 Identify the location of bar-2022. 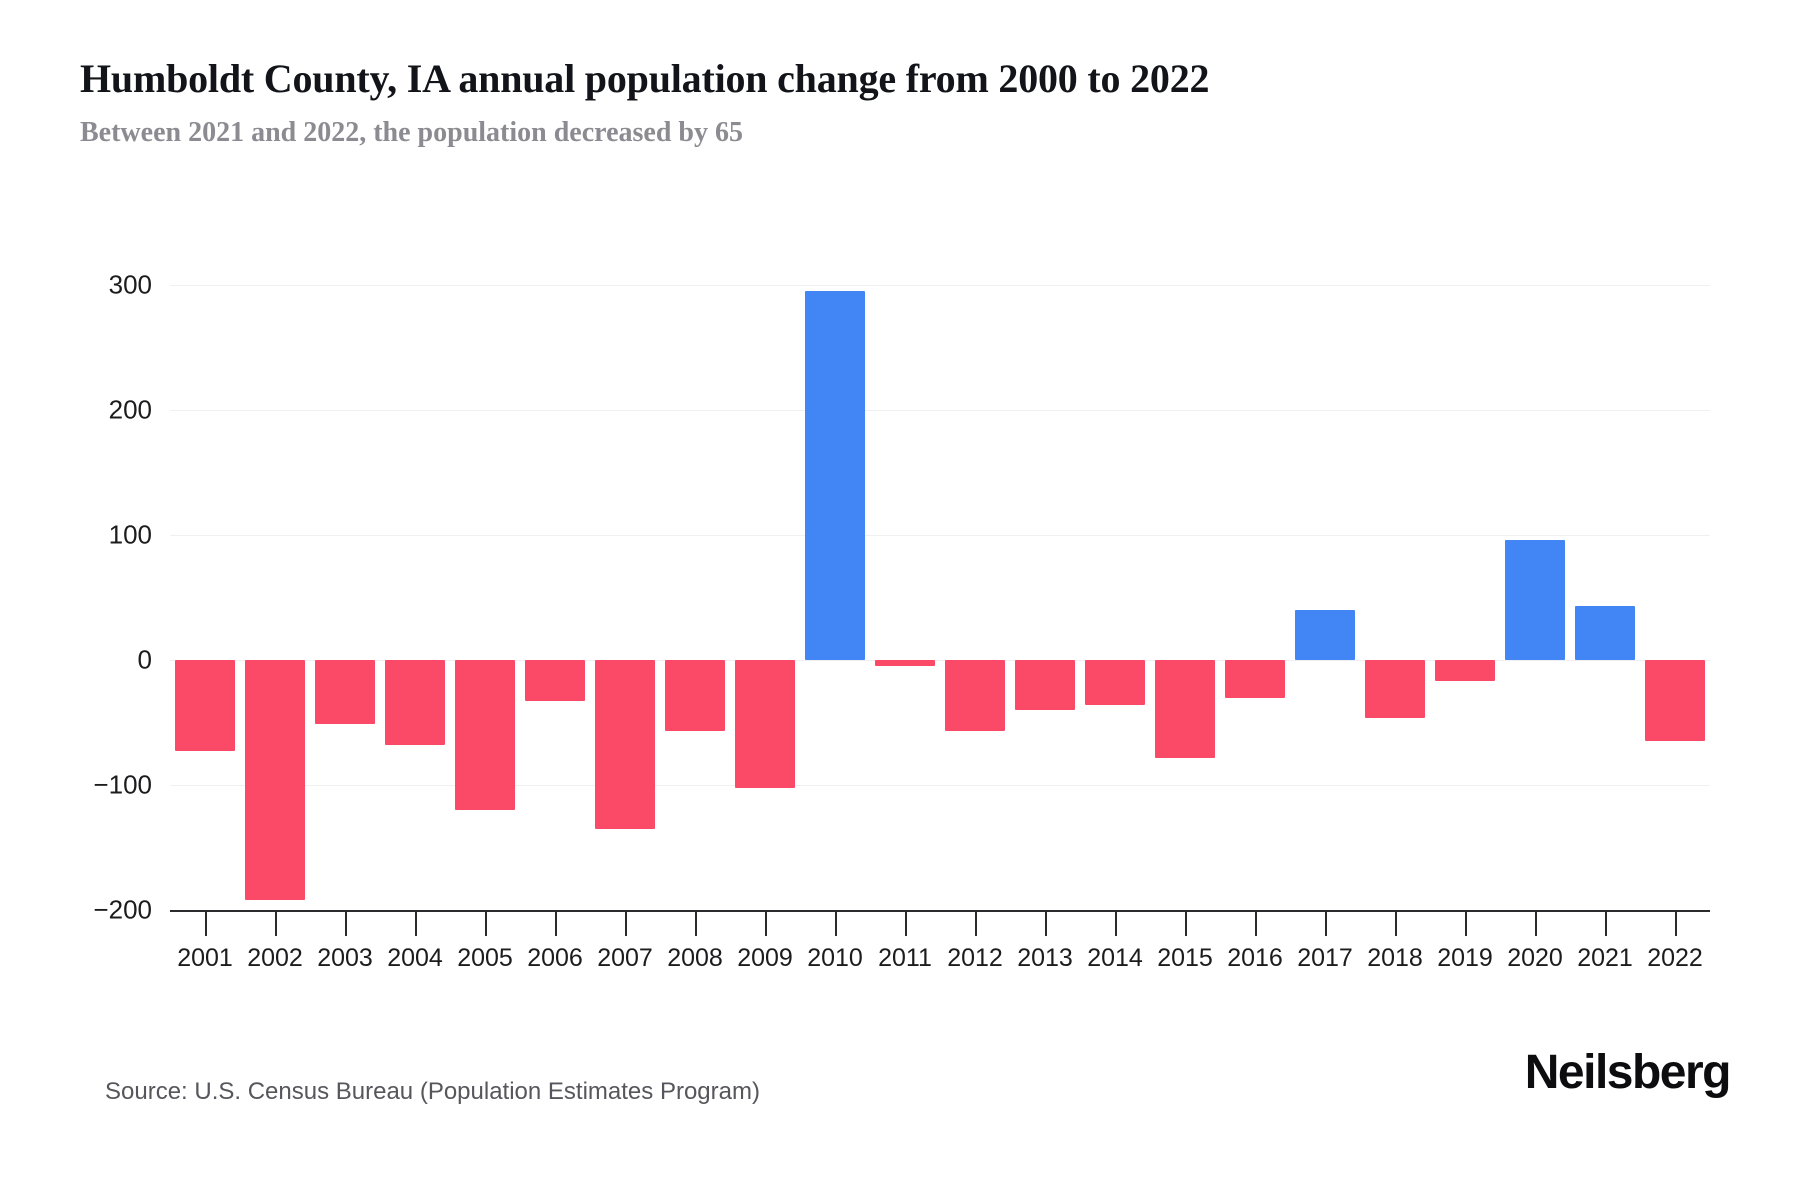
(1675, 701).